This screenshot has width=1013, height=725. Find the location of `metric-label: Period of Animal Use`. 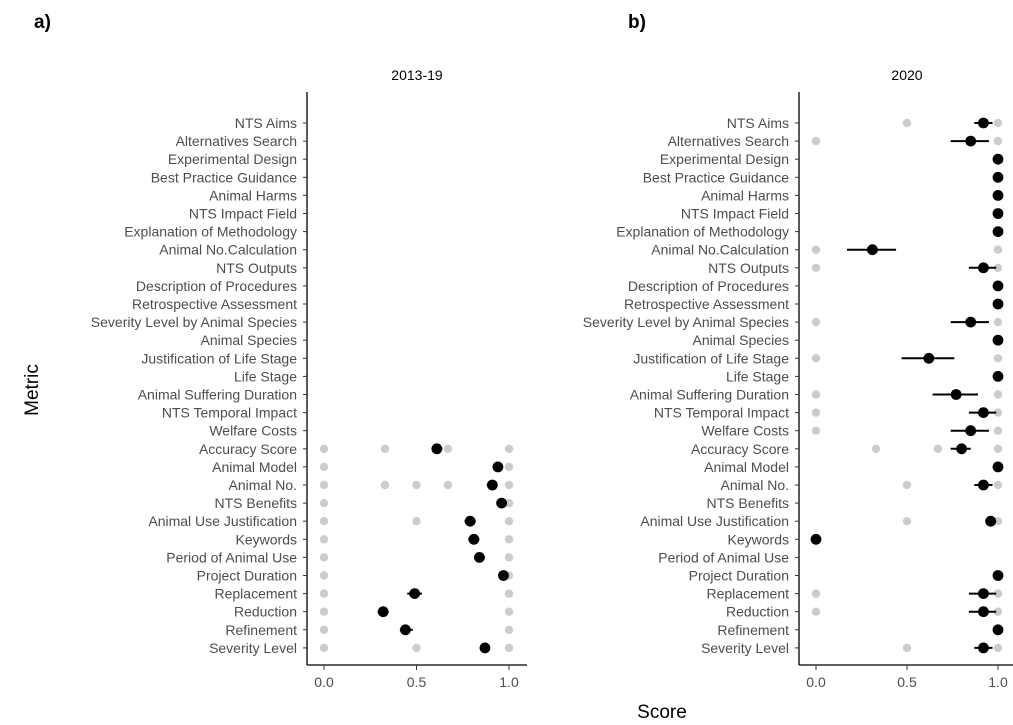

metric-label: Period of Animal Use is located at coordinates (231, 557).